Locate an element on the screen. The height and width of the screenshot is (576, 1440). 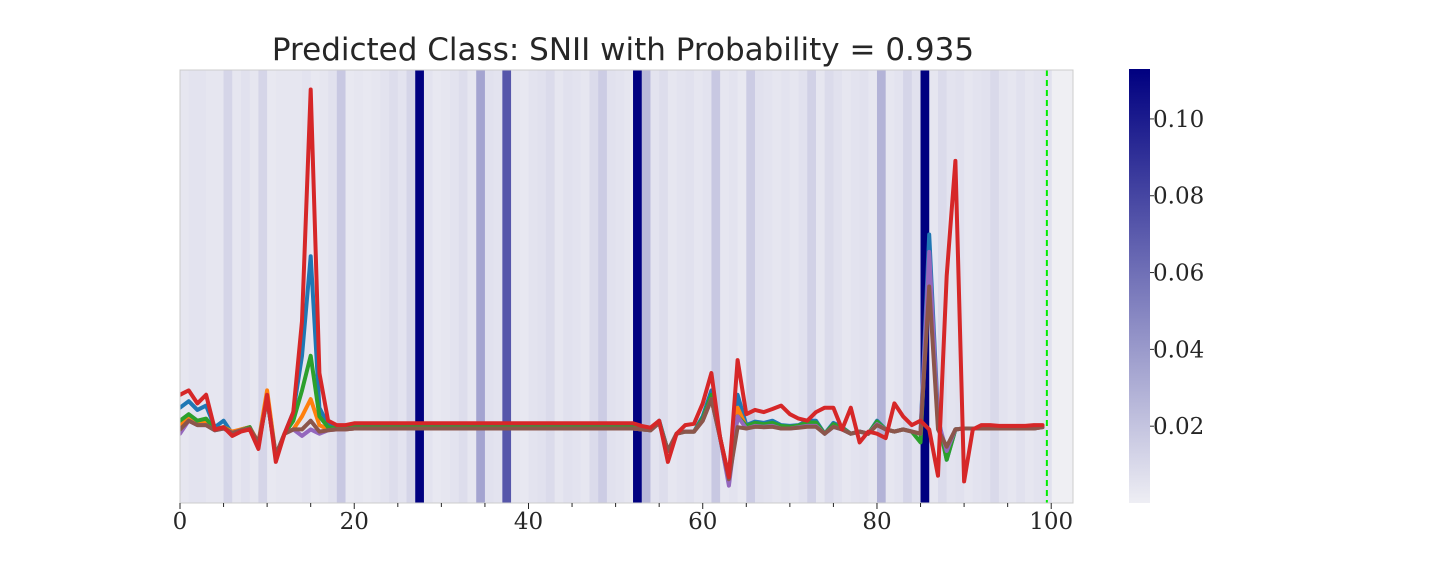
colorbar-tick-label: 0.10 is located at coordinates (1178, 120).